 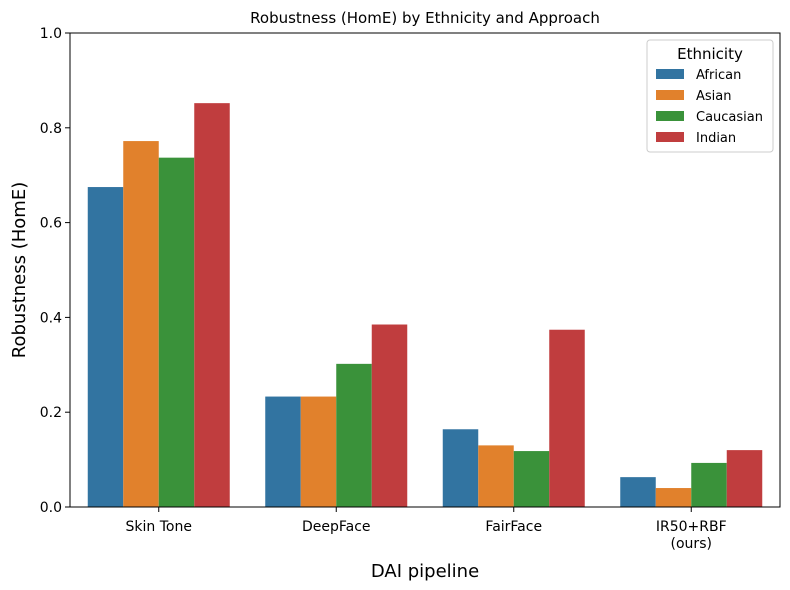 I want to click on x-tick-label: (ours), so click(x=691, y=544).